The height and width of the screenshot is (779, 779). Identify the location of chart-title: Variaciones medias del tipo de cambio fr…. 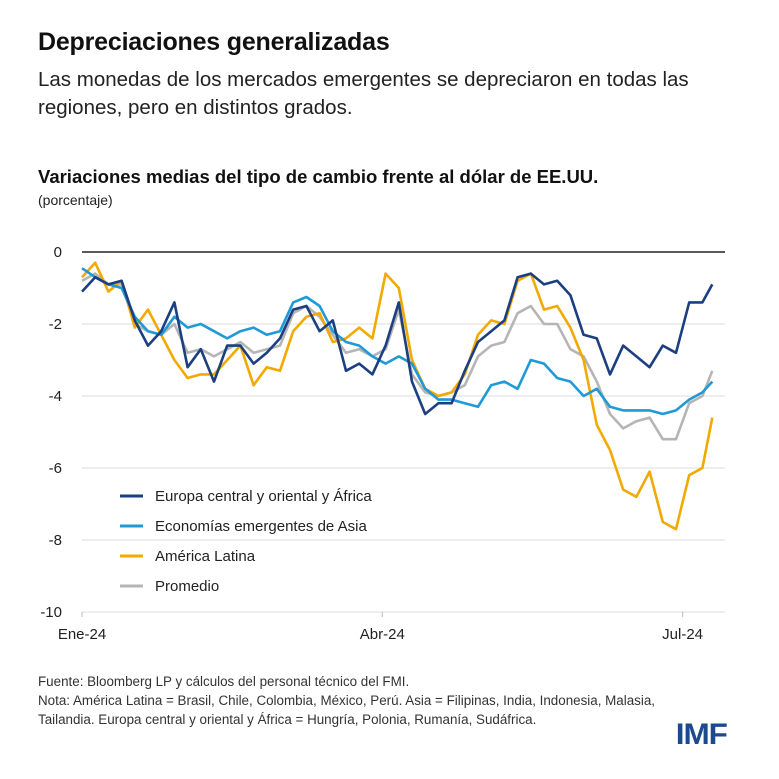
(318, 176).